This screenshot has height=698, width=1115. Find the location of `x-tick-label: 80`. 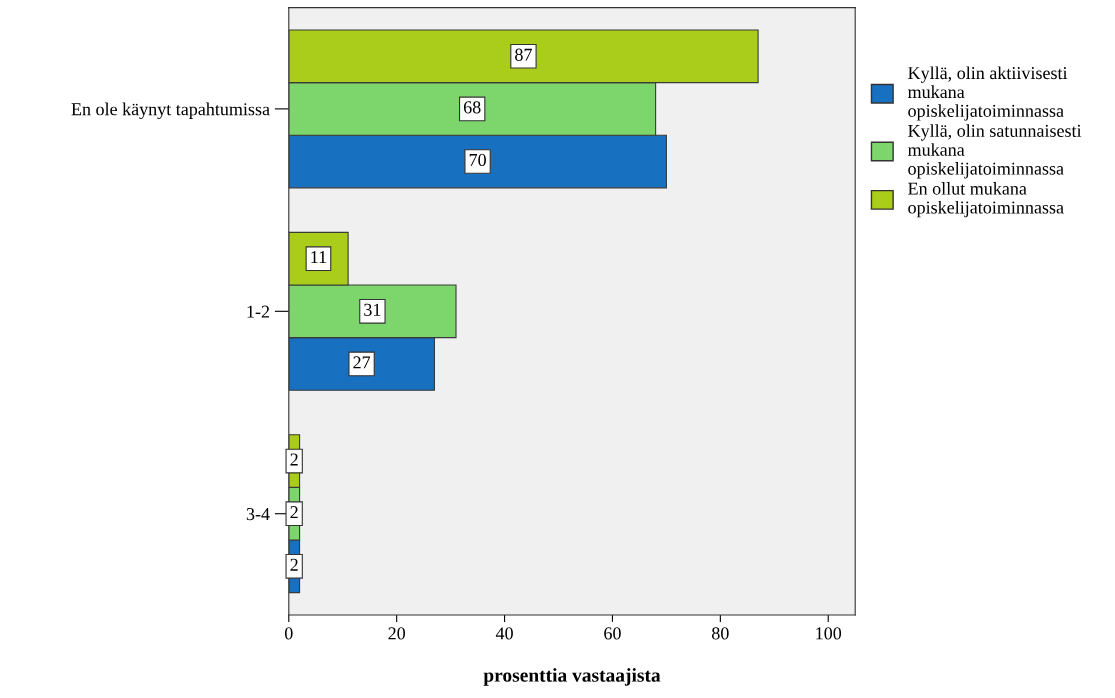

x-tick-label: 80 is located at coordinates (720, 633).